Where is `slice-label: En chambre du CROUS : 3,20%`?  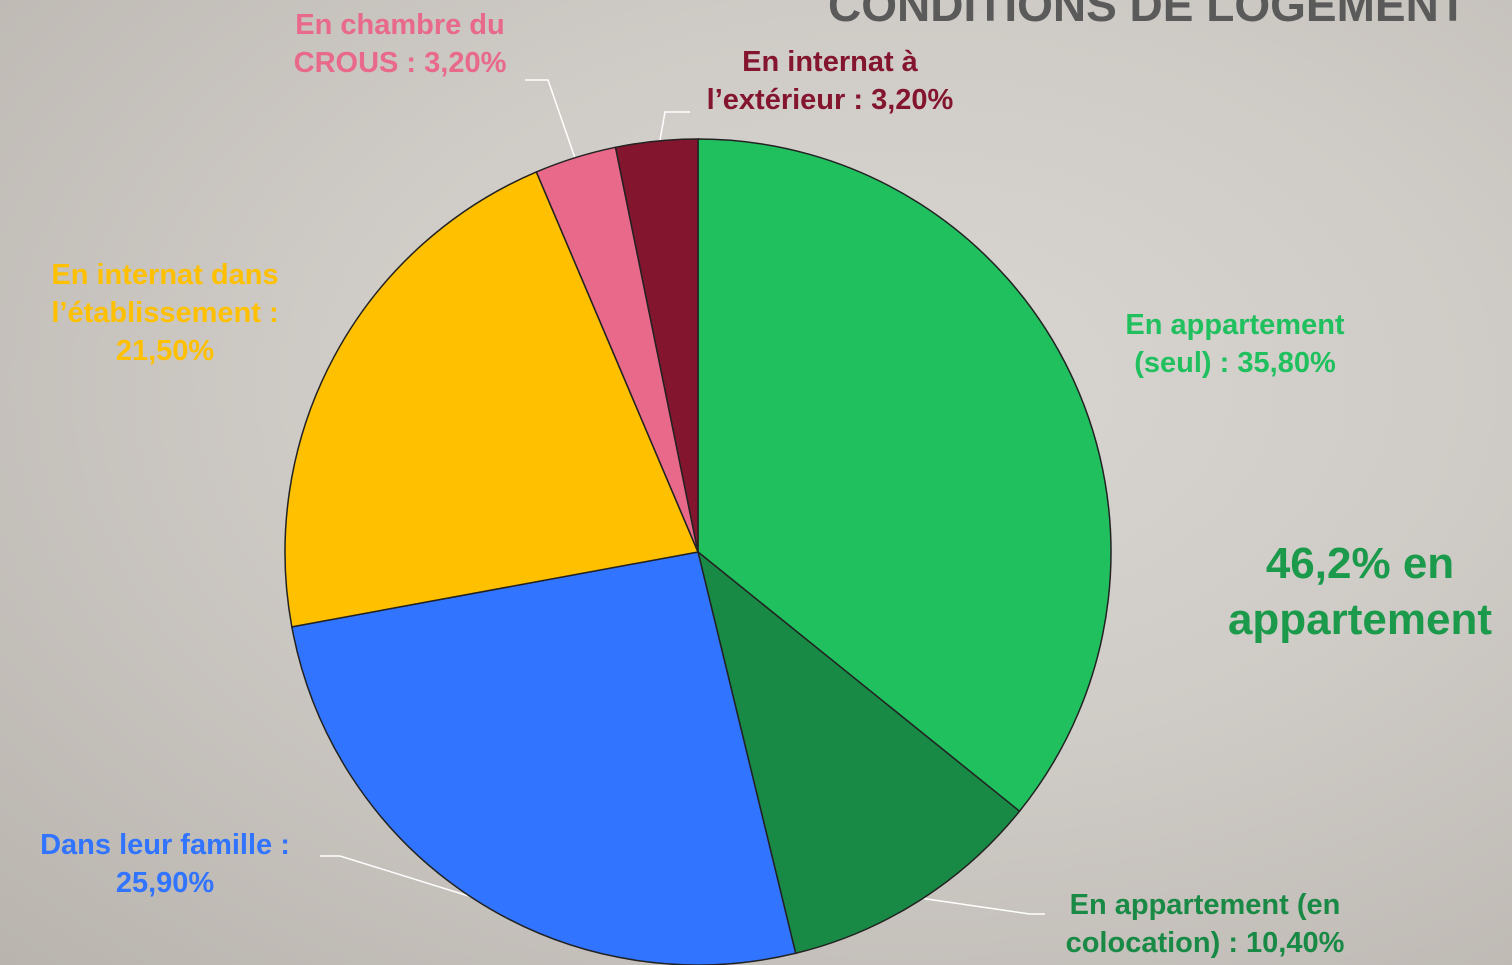
slice-label: En chambre du CROUS : 3,20% is located at coordinates (400, 44).